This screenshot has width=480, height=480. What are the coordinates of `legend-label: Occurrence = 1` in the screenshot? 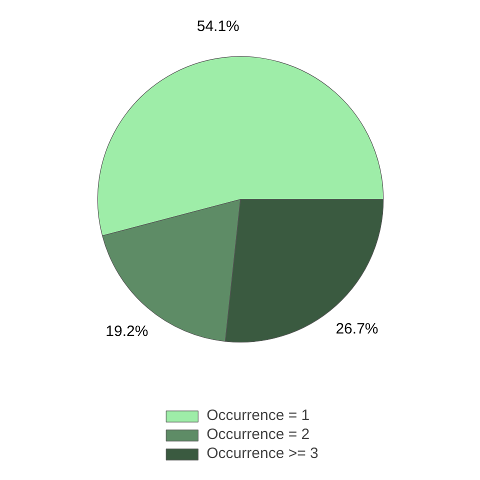 It's located at (258, 415).